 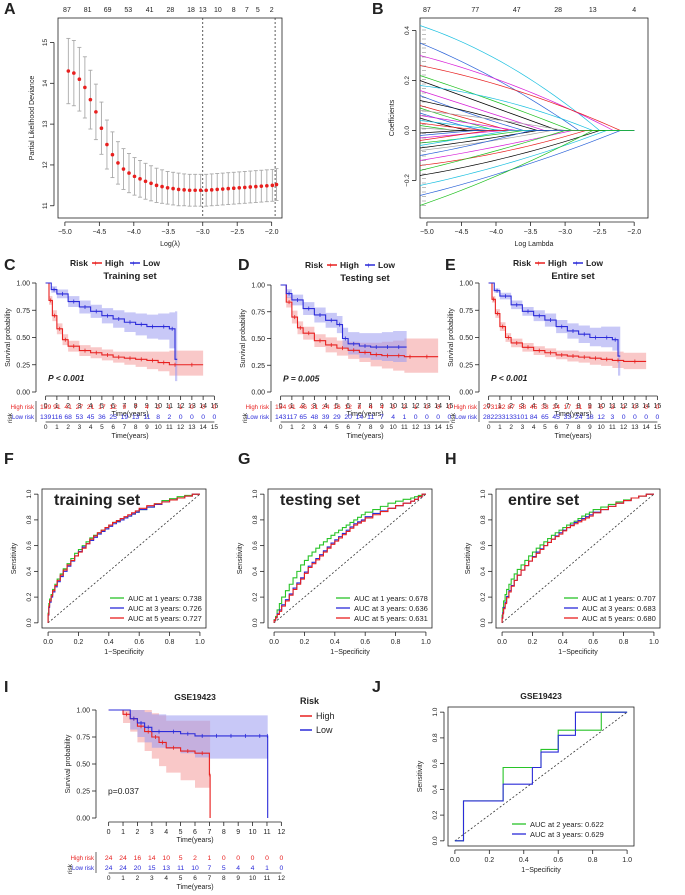 What do you see at coordinates (360, 427) in the screenshot?
I see `risk-table-x-tick: 7` at bounding box center [360, 427].